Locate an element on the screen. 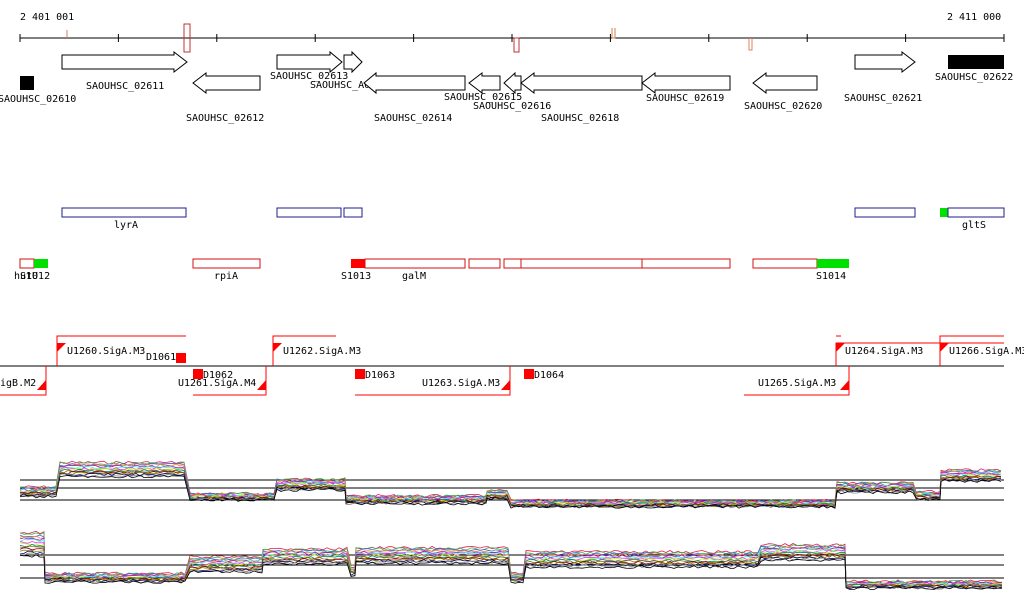  gene-name-label: lyrA is located at coordinates (126, 225).